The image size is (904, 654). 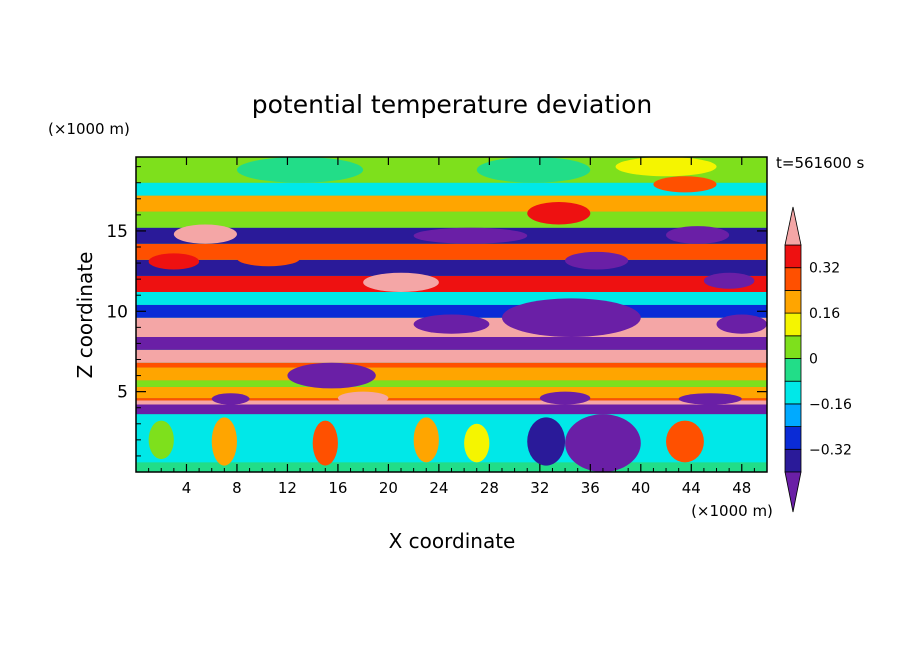 I want to click on x-tick-label: 20, so click(x=388, y=488).